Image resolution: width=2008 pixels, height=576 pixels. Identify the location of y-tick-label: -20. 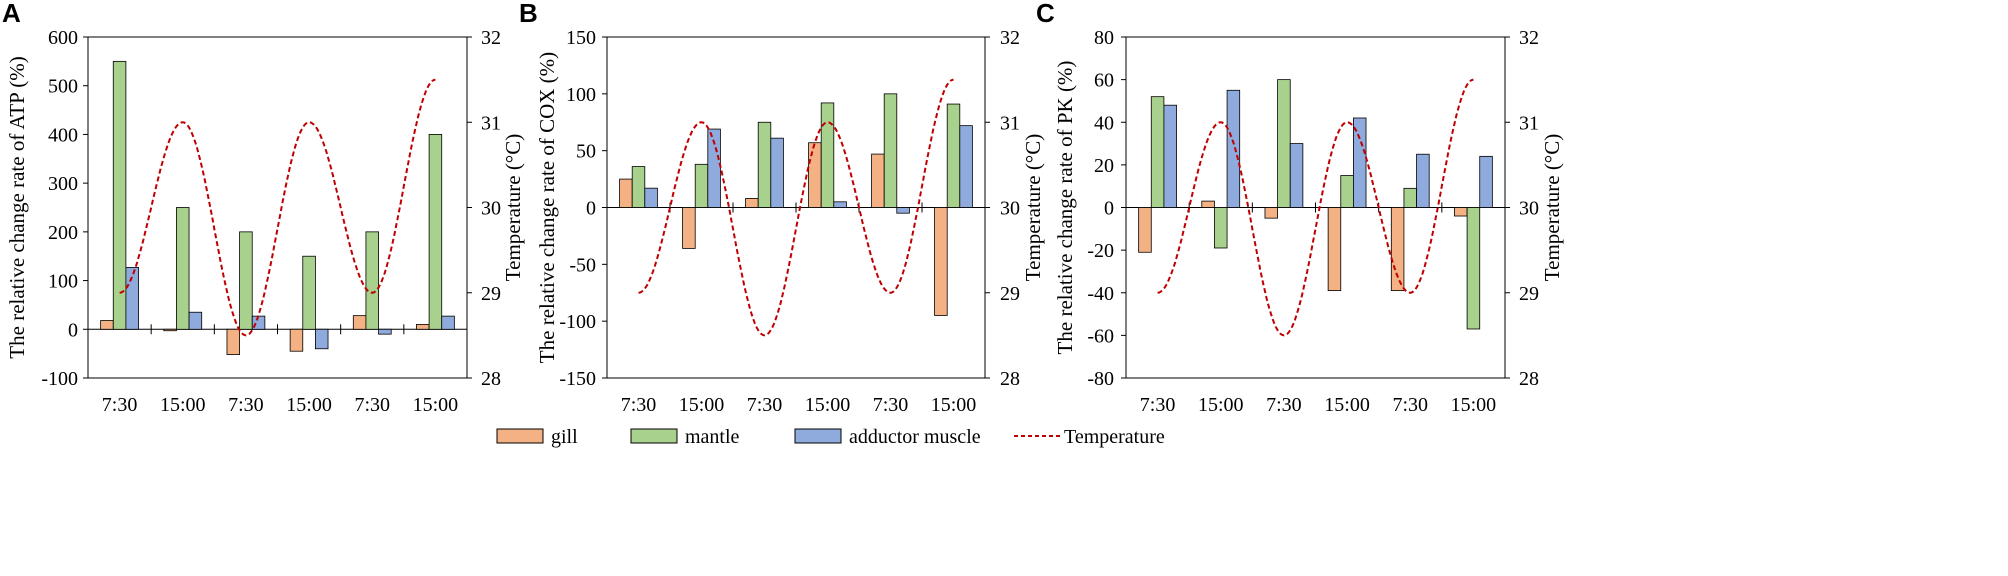
(1100, 251).